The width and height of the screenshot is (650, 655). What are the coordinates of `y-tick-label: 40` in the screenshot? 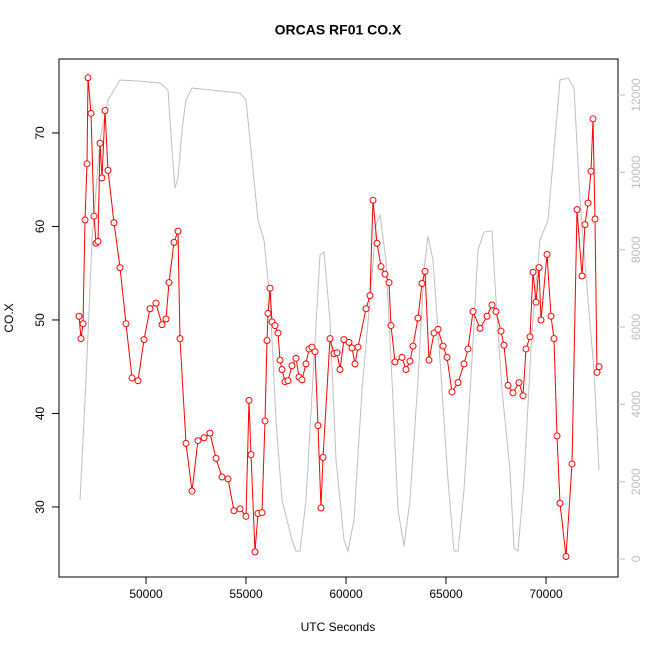 It's located at (40, 413).